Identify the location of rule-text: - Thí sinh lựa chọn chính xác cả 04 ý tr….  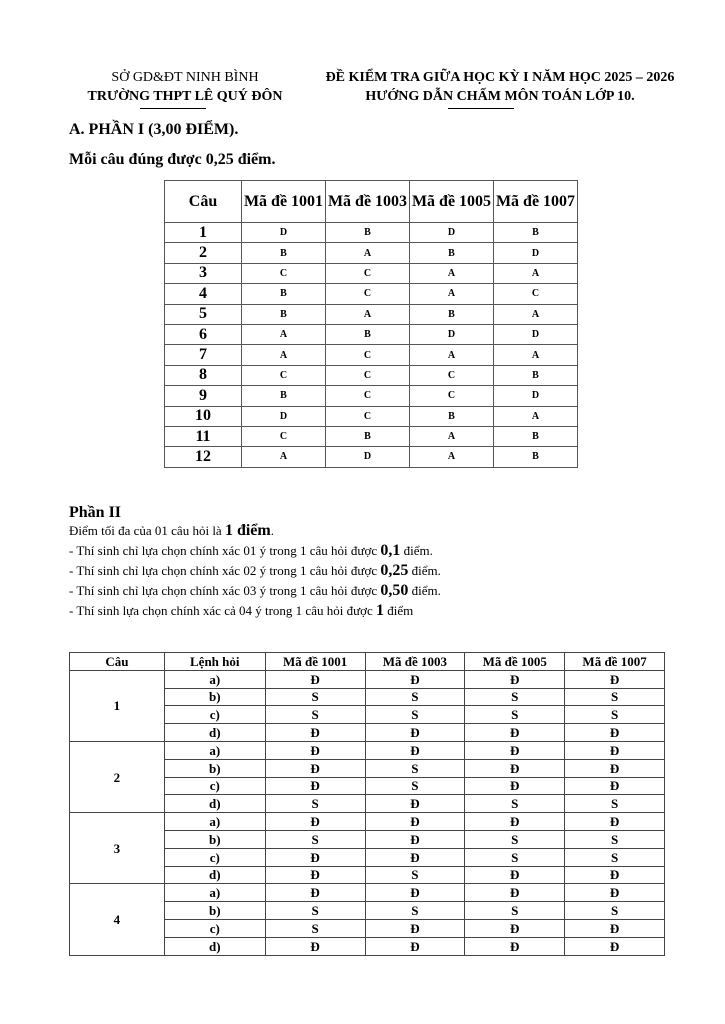
(223, 610).